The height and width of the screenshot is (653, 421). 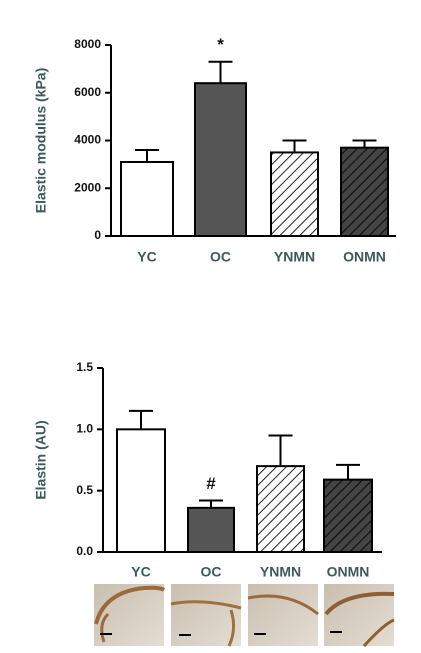 I want to click on y-tick-label: 8000, so click(x=87, y=44).